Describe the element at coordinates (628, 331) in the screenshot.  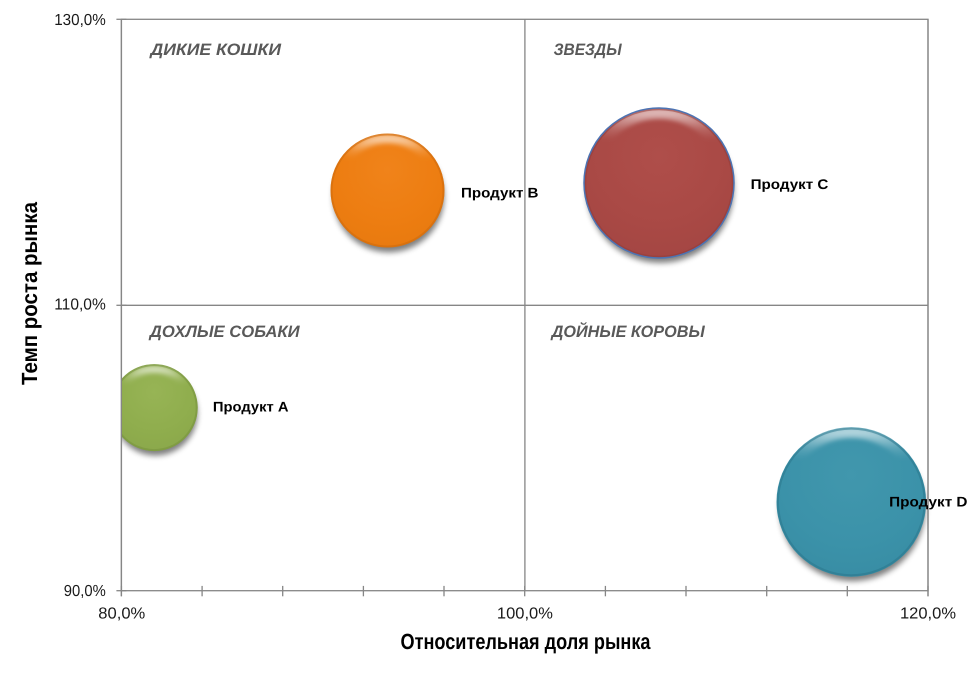
I see `svg-text: ДОЙНЫЕ КОРОВЫ` at that location.